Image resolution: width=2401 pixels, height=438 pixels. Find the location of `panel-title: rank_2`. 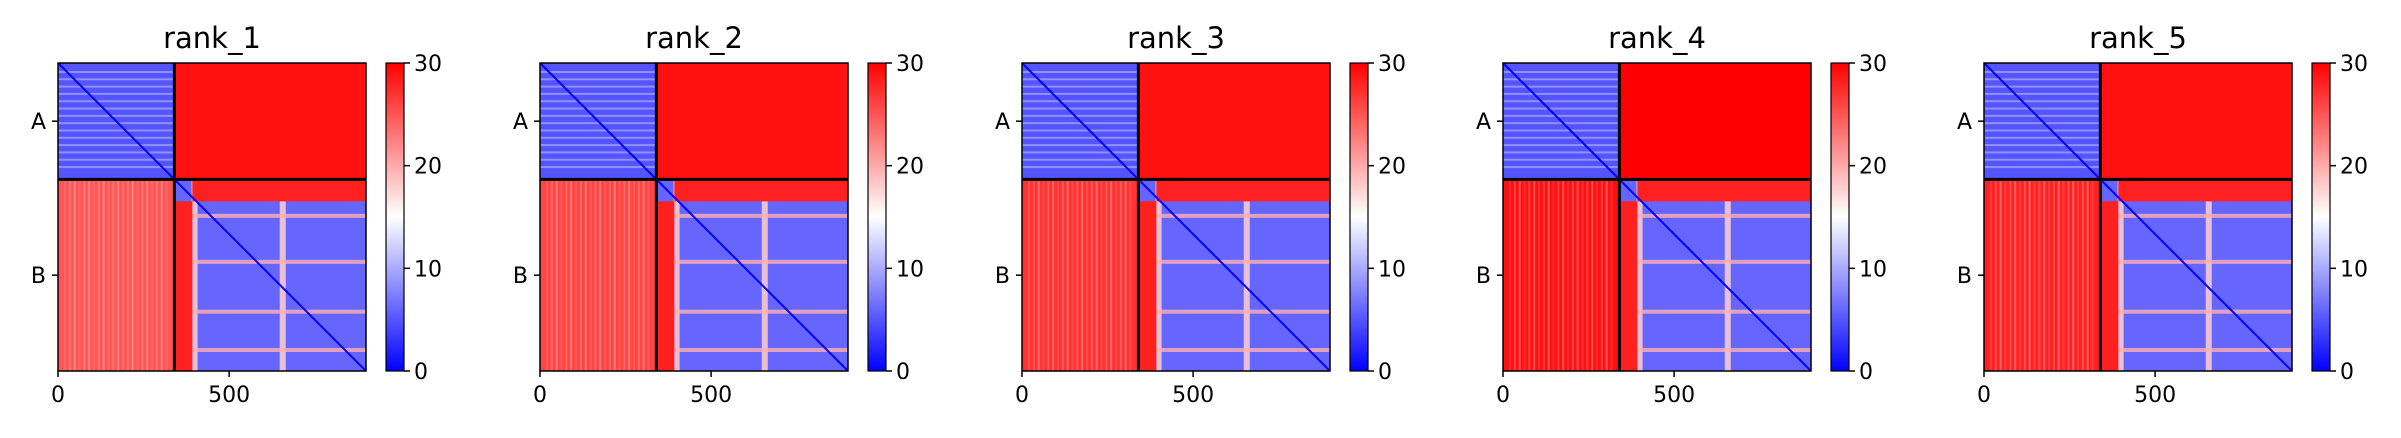

panel-title: rank_2 is located at coordinates (694, 38).